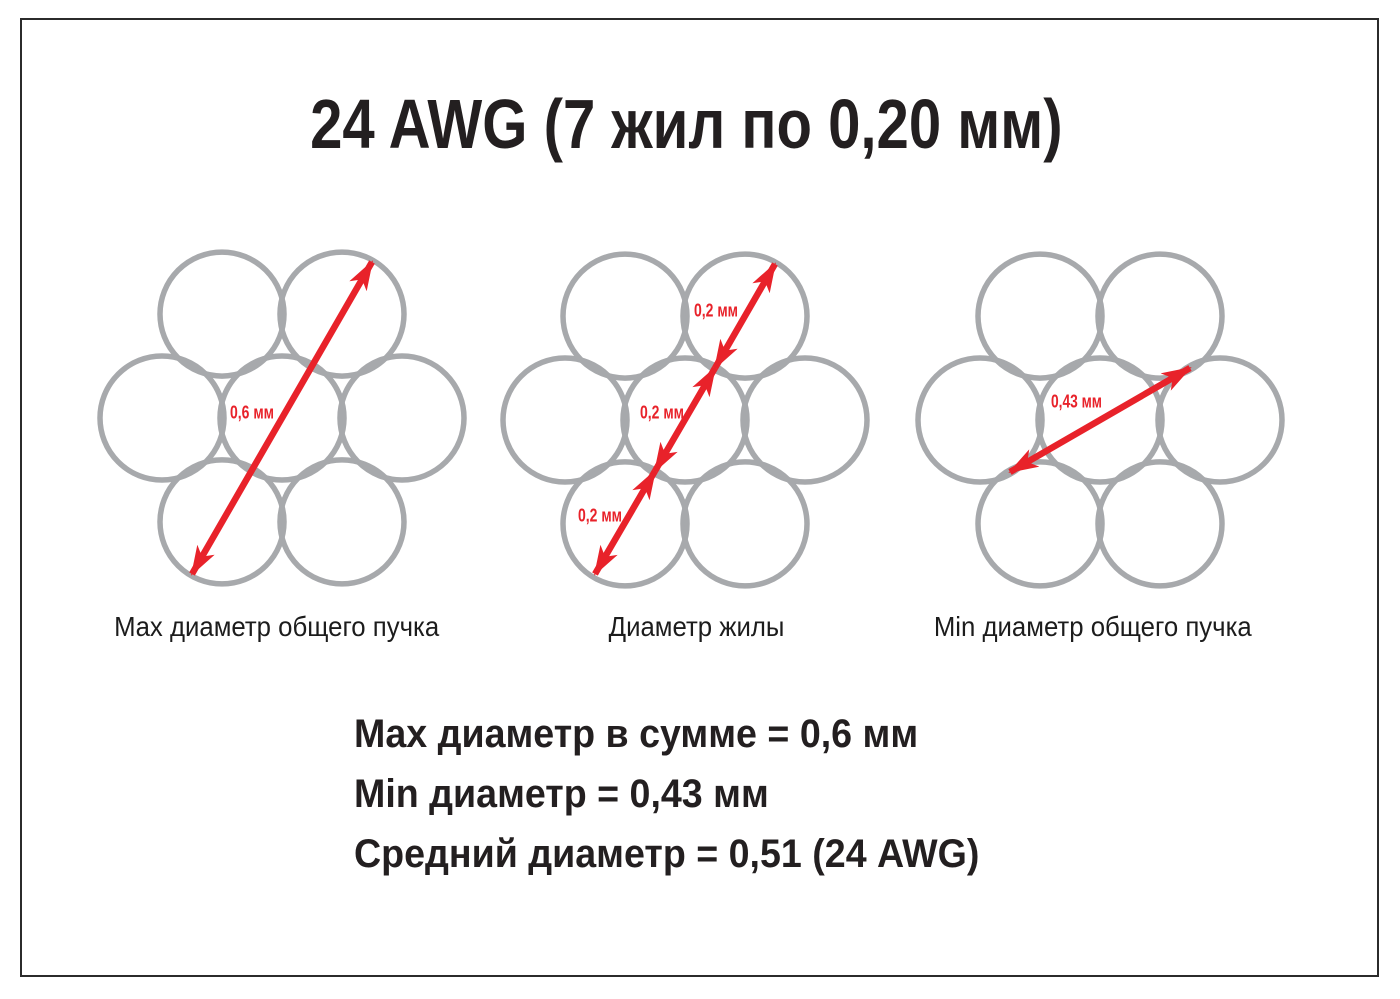 The width and height of the screenshot is (1400, 999). Describe the element at coordinates (636, 734) in the screenshot. I see `summary-line-max-diameter: Max диаметр в сумме = 0,6 мм` at that location.